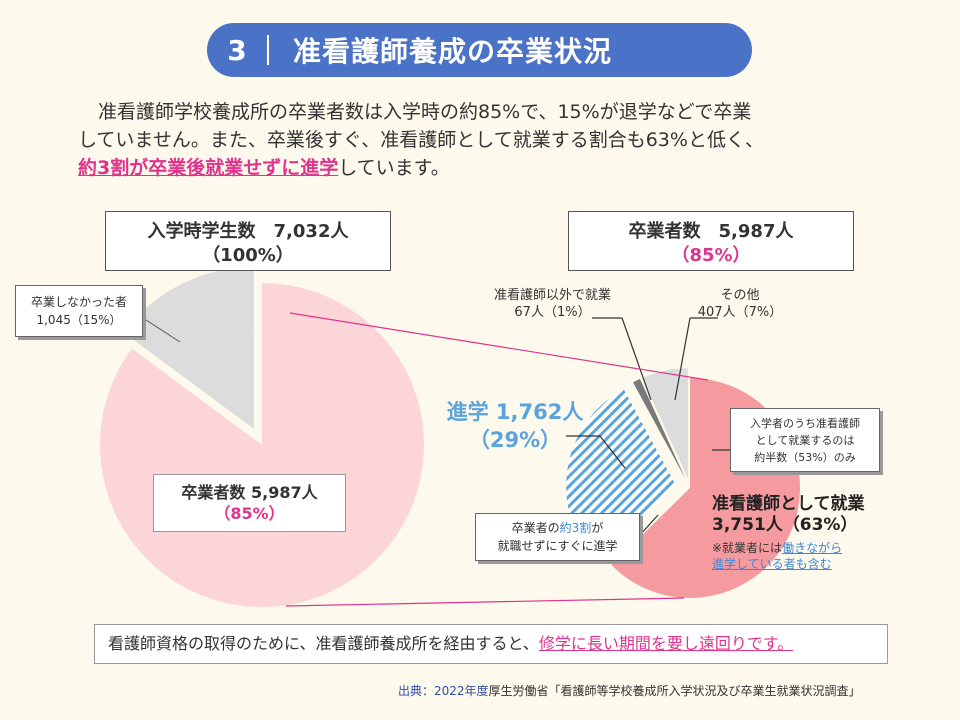  Describe the element at coordinates (421, 140) in the screenshot. I see `intro-line-2: していません。また、卒業後すぐ、准看護師として就業する割合も63%と低く、` at that location.